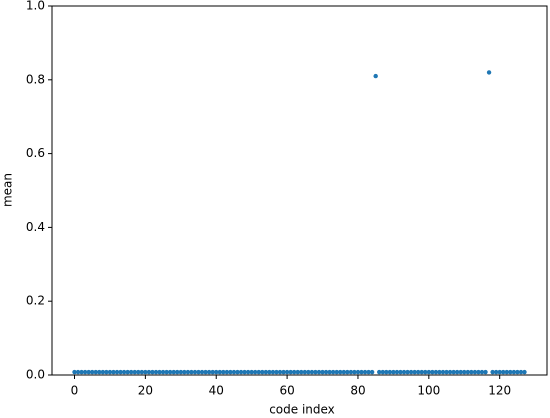 The width and height of the screenshot is (550, 418). Describe the element at coordinates (35, 6) in the screenshot. I see `y-tick-label: 1.0` at that location.